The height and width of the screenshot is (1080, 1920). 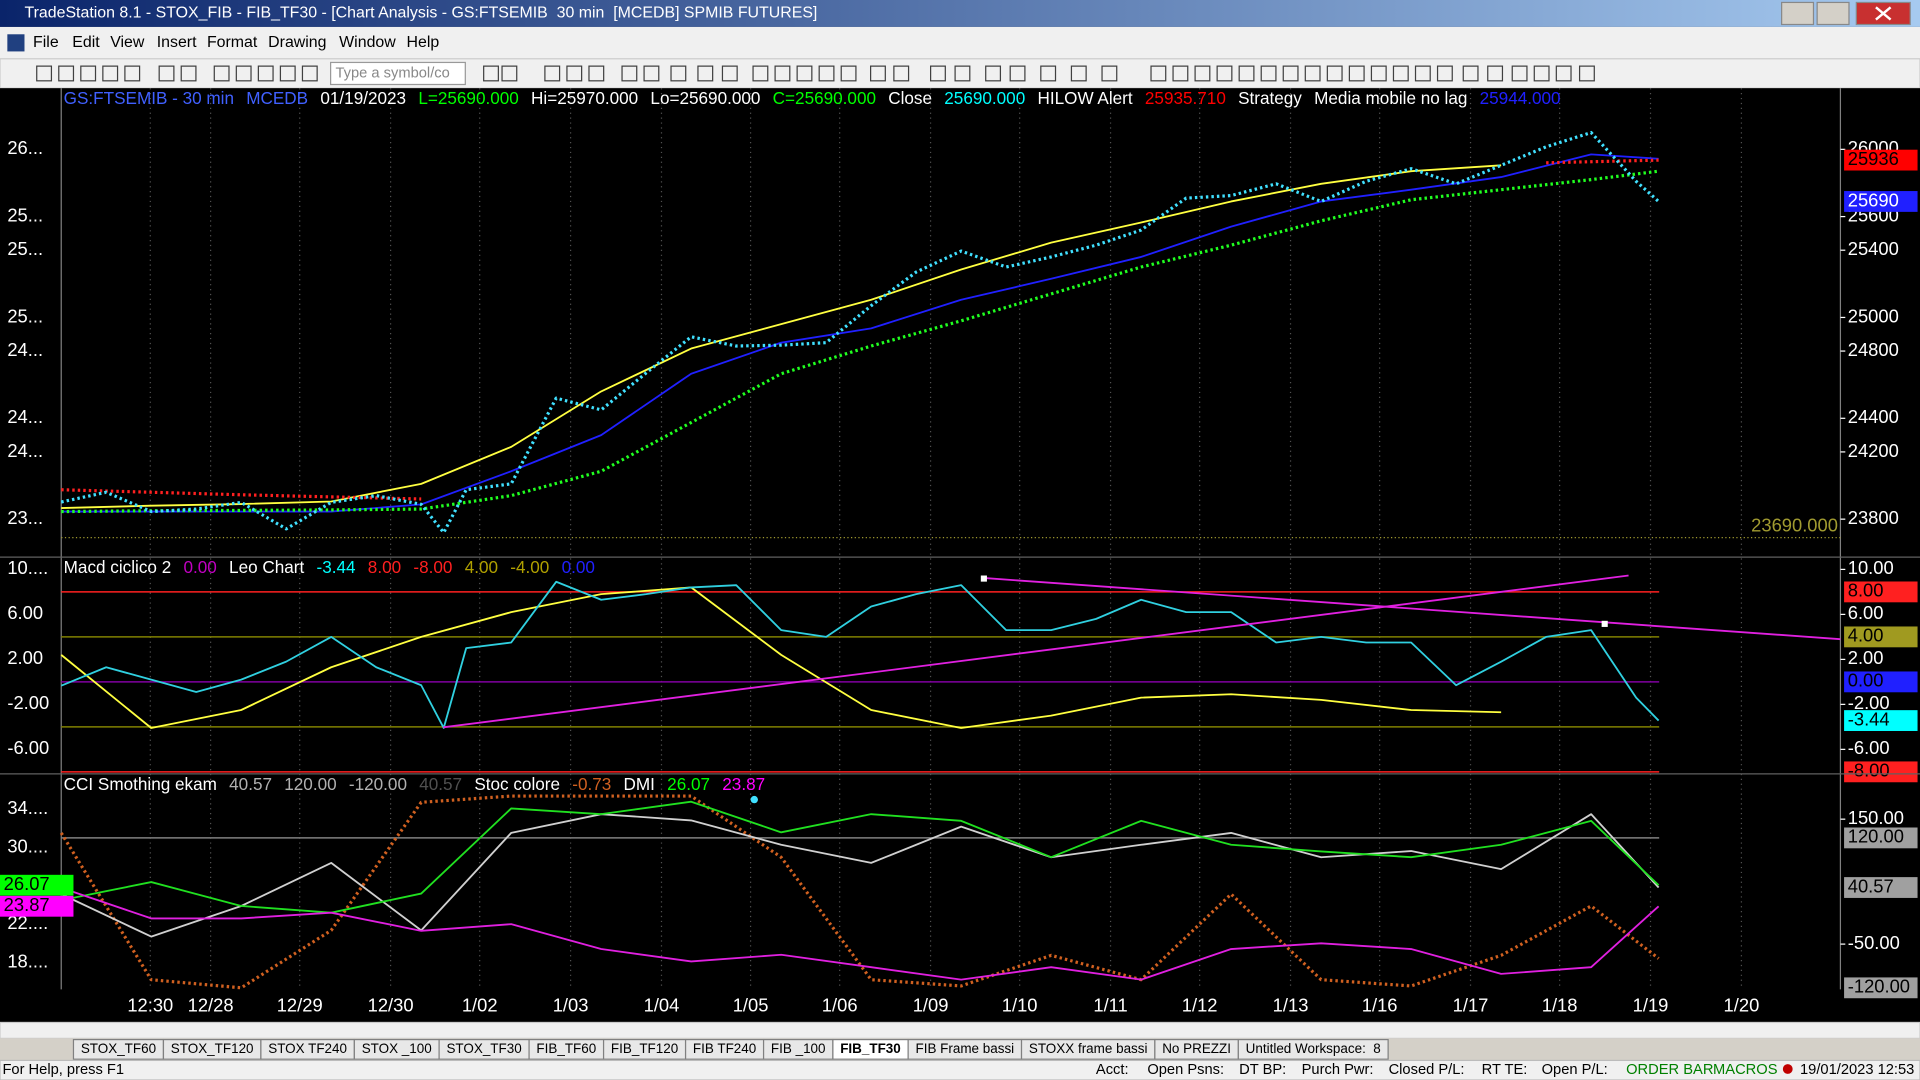 I want to click on header-item: -4.00, so click(x=529, y=567).